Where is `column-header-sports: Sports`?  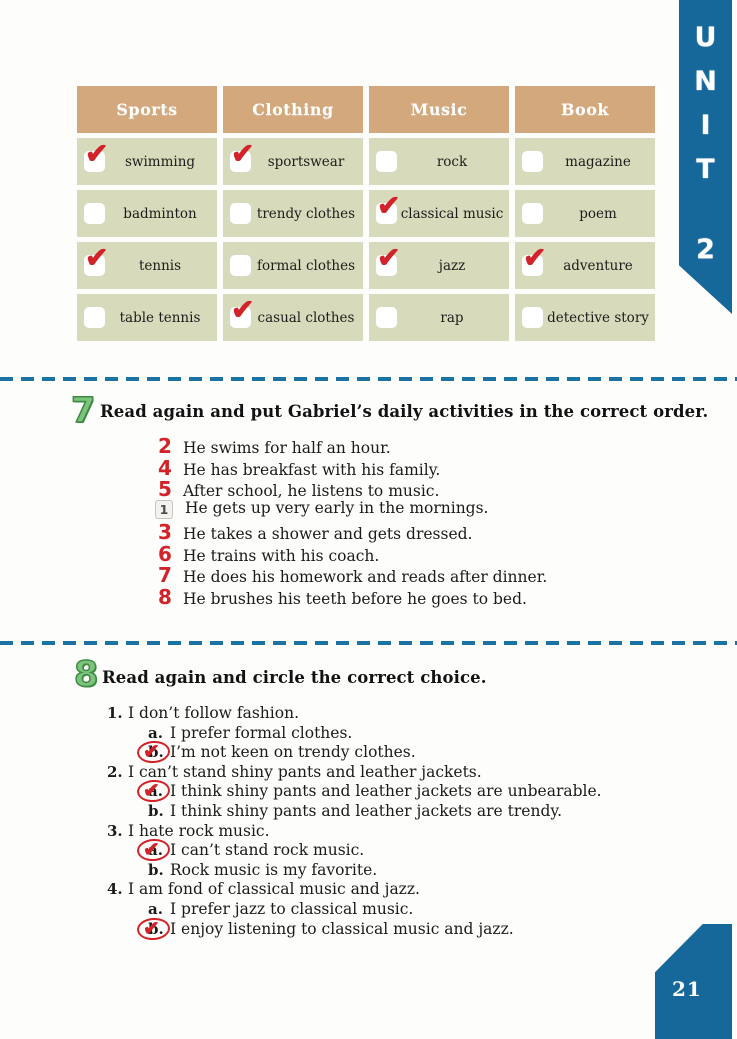 column-header-sports: Sports is located at coordinates (147, 109).